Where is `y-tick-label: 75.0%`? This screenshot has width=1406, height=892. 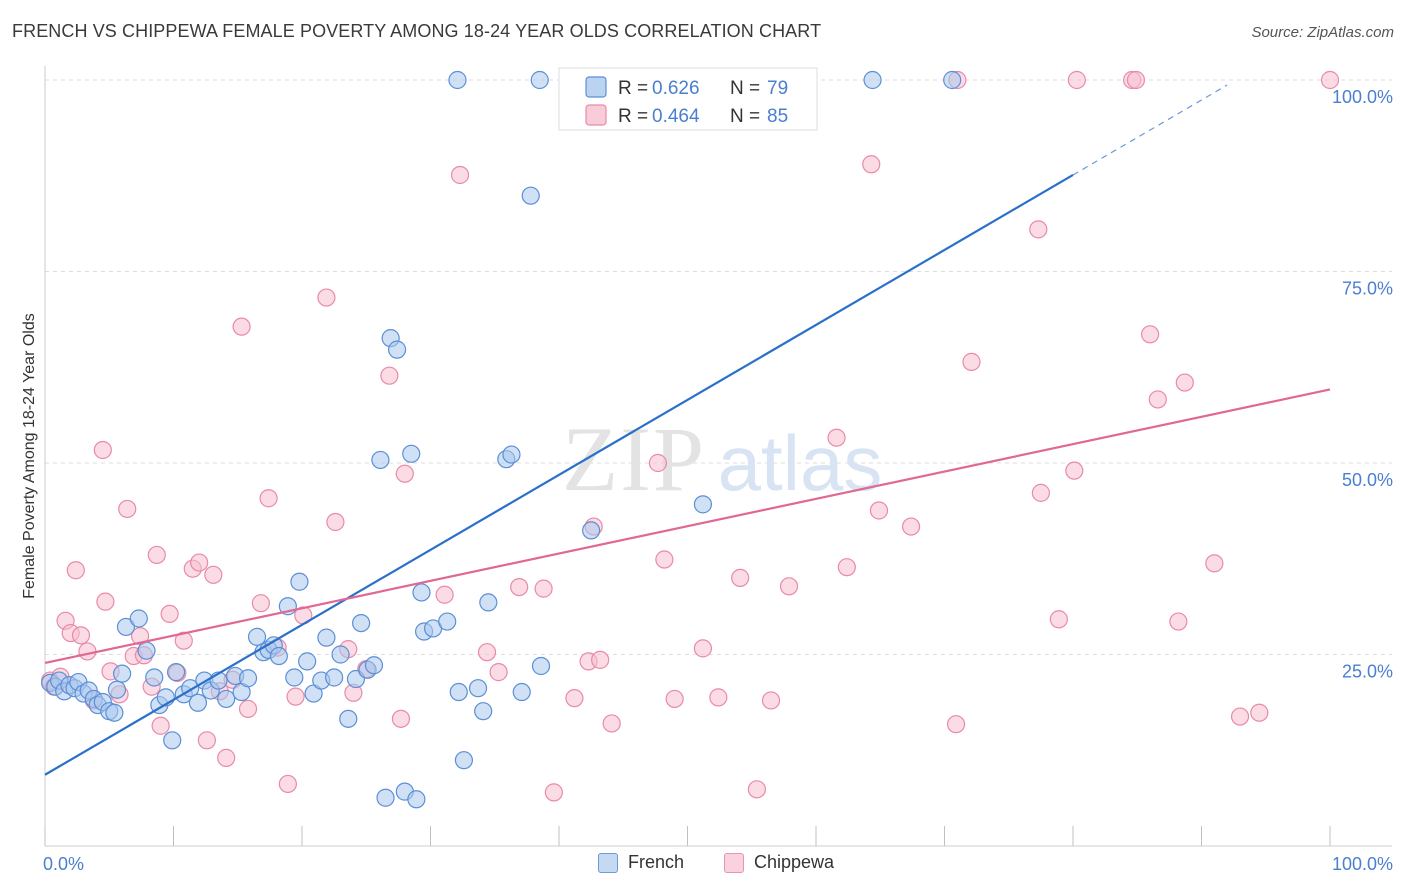
y-tick-label: 75.0% is located at coordinates (1367, 289).